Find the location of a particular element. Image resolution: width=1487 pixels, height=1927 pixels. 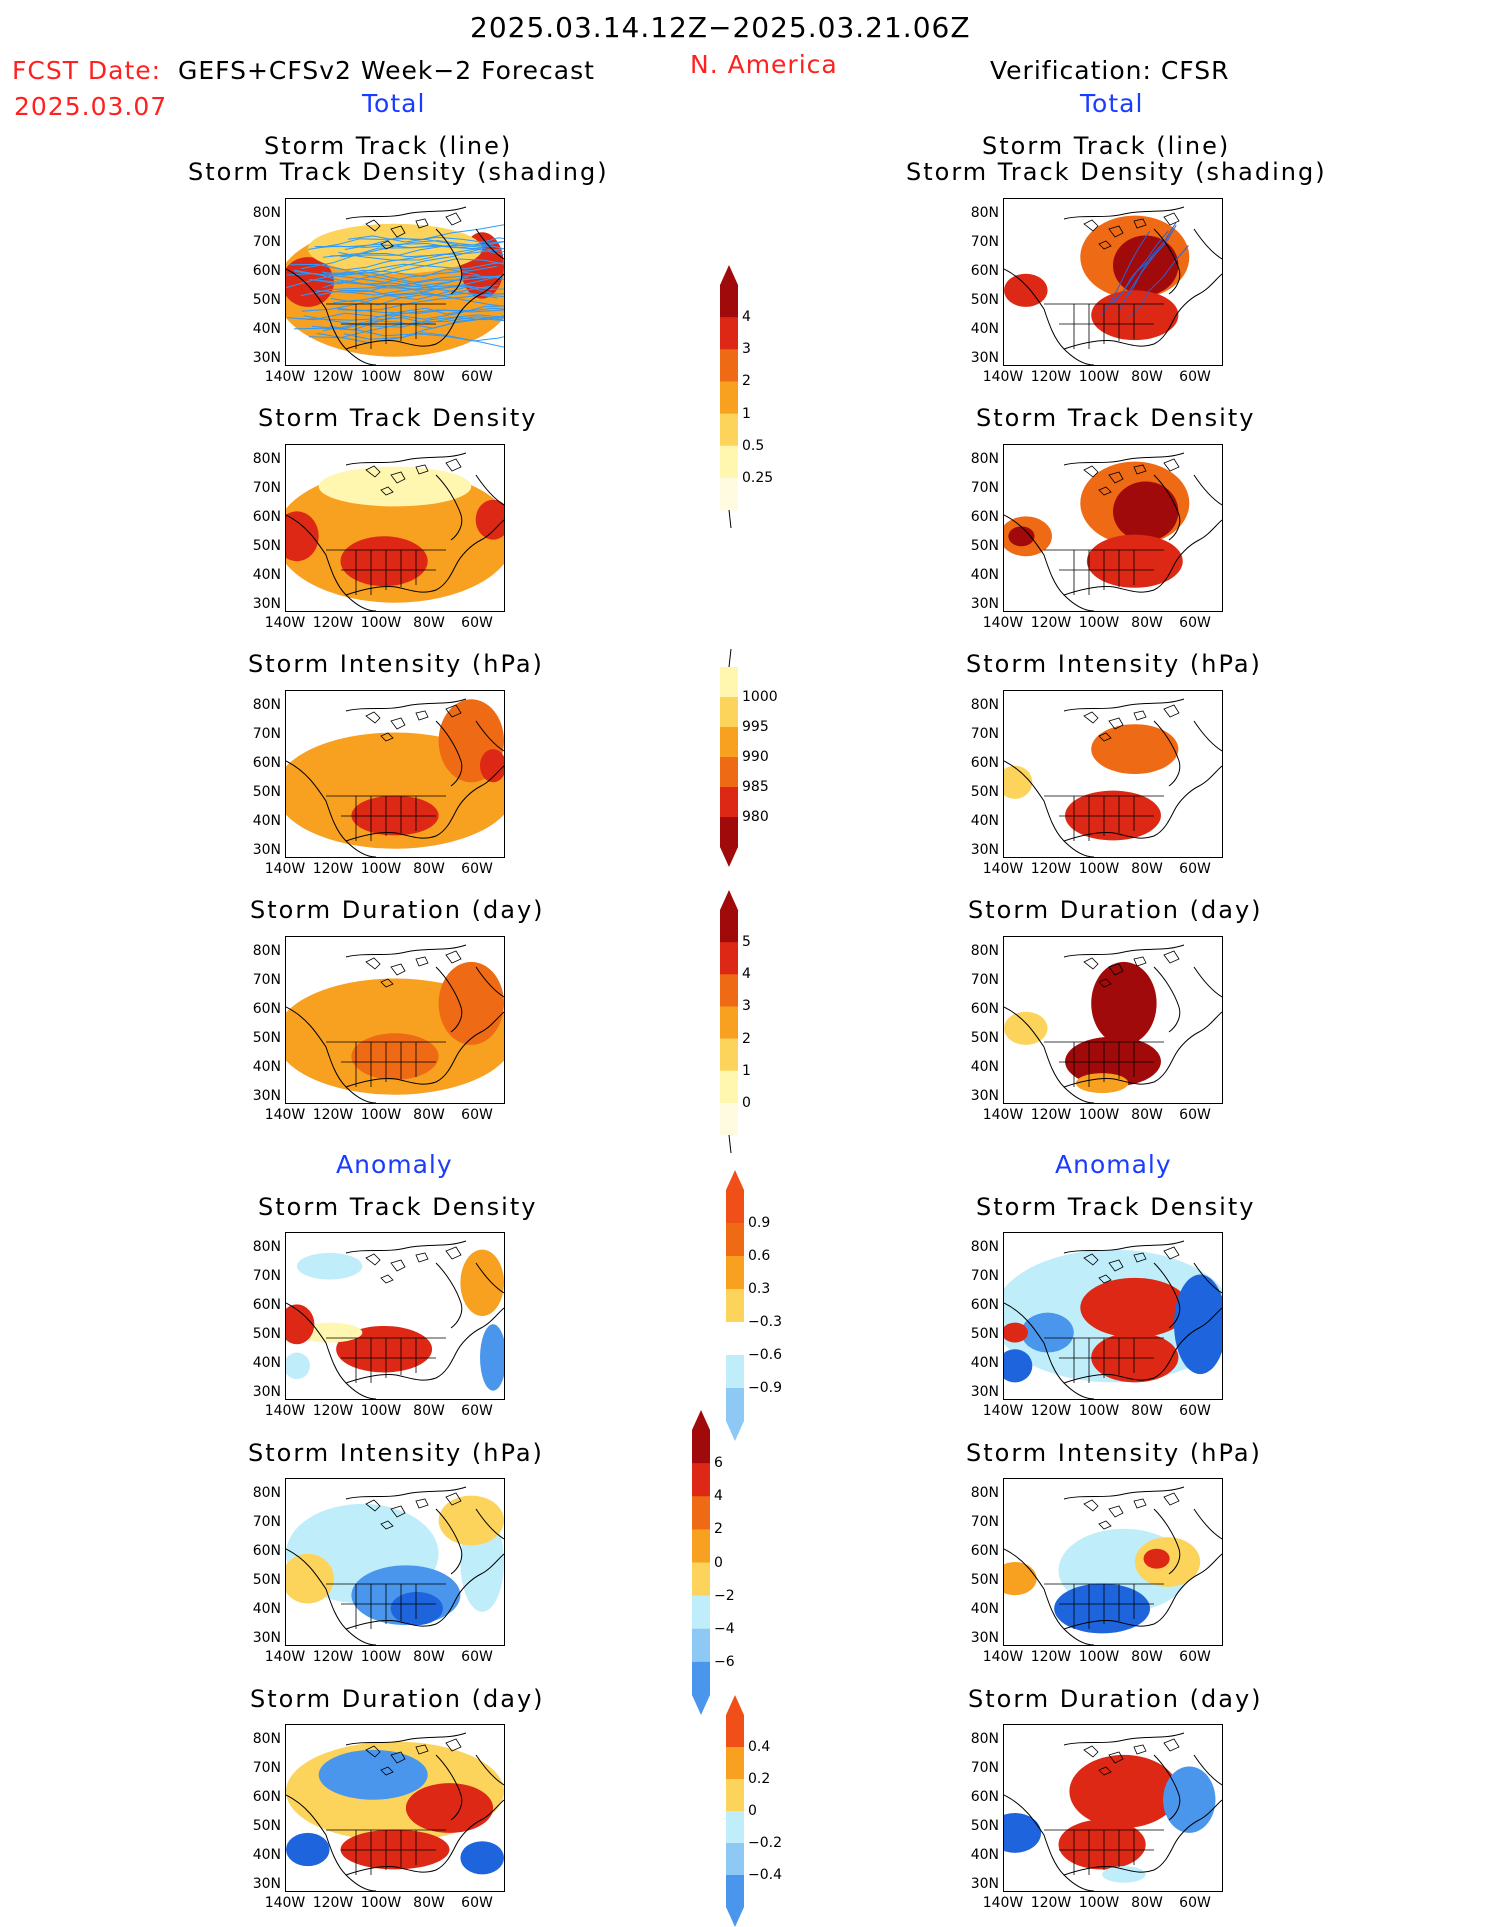

colorbar-label: 0 is located at coordinates (752, 1811).